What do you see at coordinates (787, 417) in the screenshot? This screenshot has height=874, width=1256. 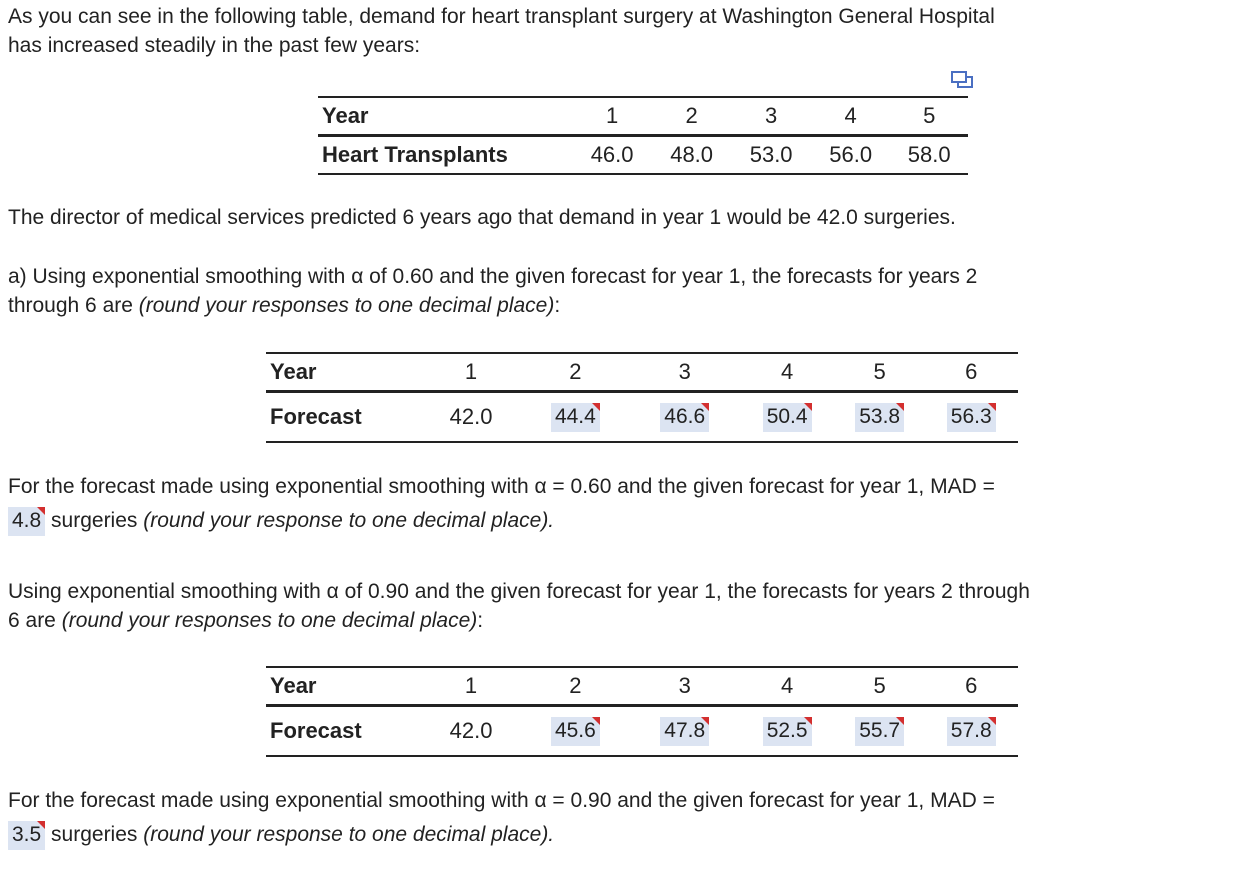 I see `forecast-answer-field: 50.4` at bounding box center [787, 417].